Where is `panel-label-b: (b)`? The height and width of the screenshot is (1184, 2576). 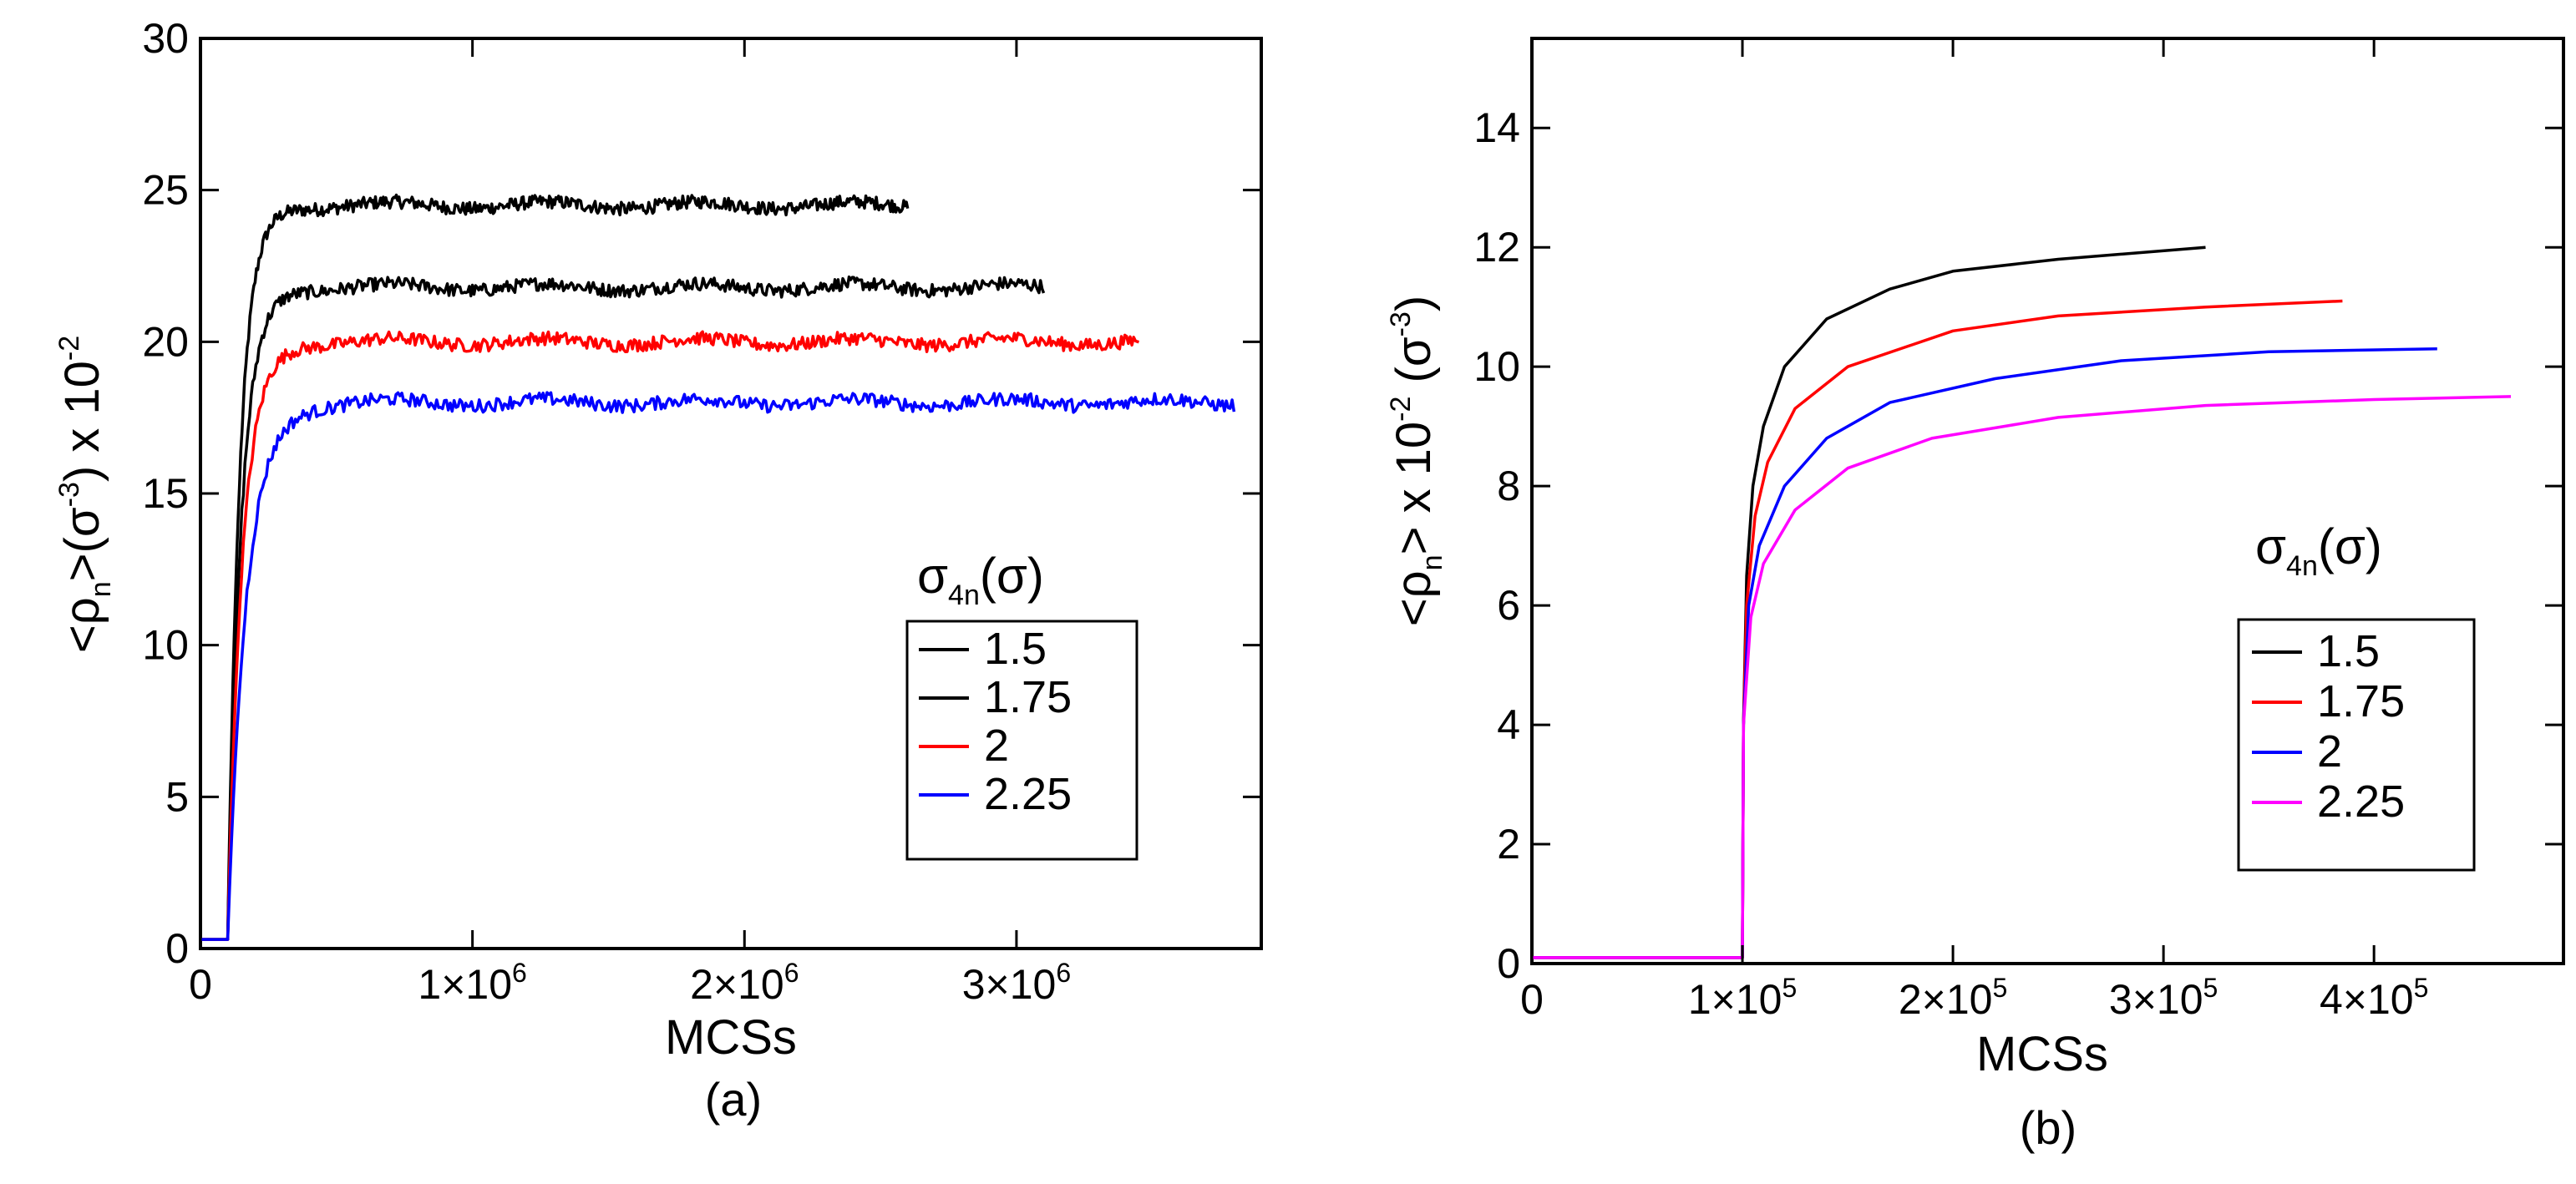 panel-label-b: (b) is located at coordinates (2048, 1127).